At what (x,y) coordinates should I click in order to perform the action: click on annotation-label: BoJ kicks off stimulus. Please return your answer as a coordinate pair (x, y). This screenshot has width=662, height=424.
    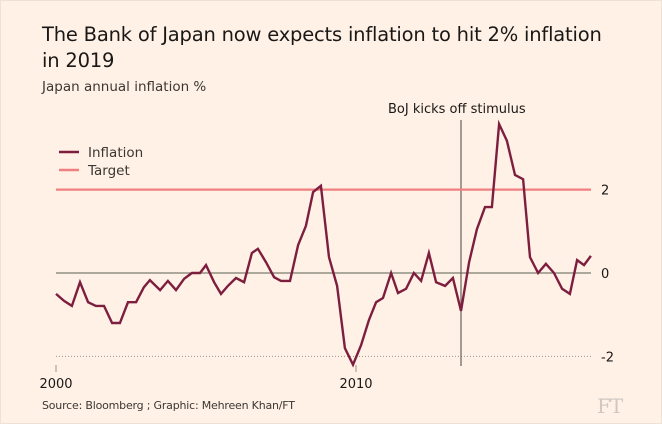
    Looking at the image, I should click on (457, 109).